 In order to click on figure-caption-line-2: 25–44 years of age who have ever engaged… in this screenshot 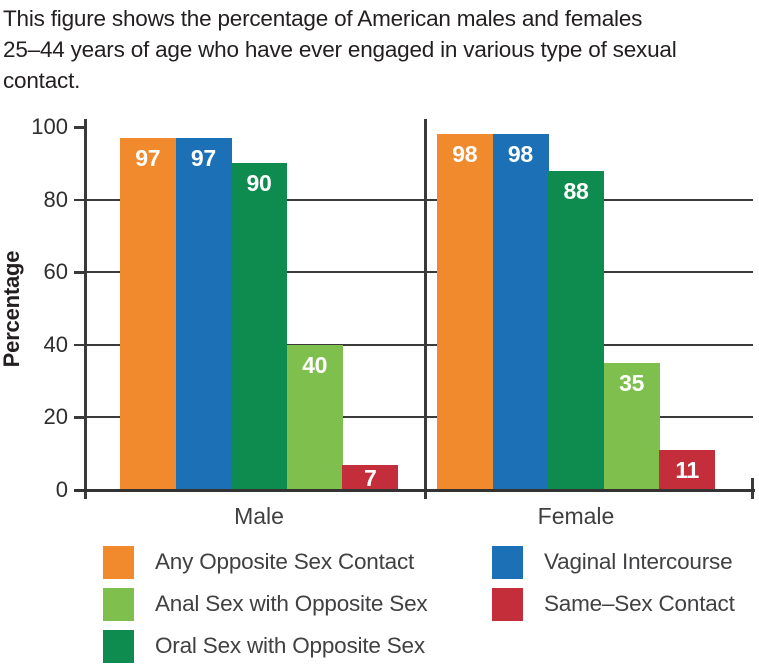, I will do `click(340, 49)`.